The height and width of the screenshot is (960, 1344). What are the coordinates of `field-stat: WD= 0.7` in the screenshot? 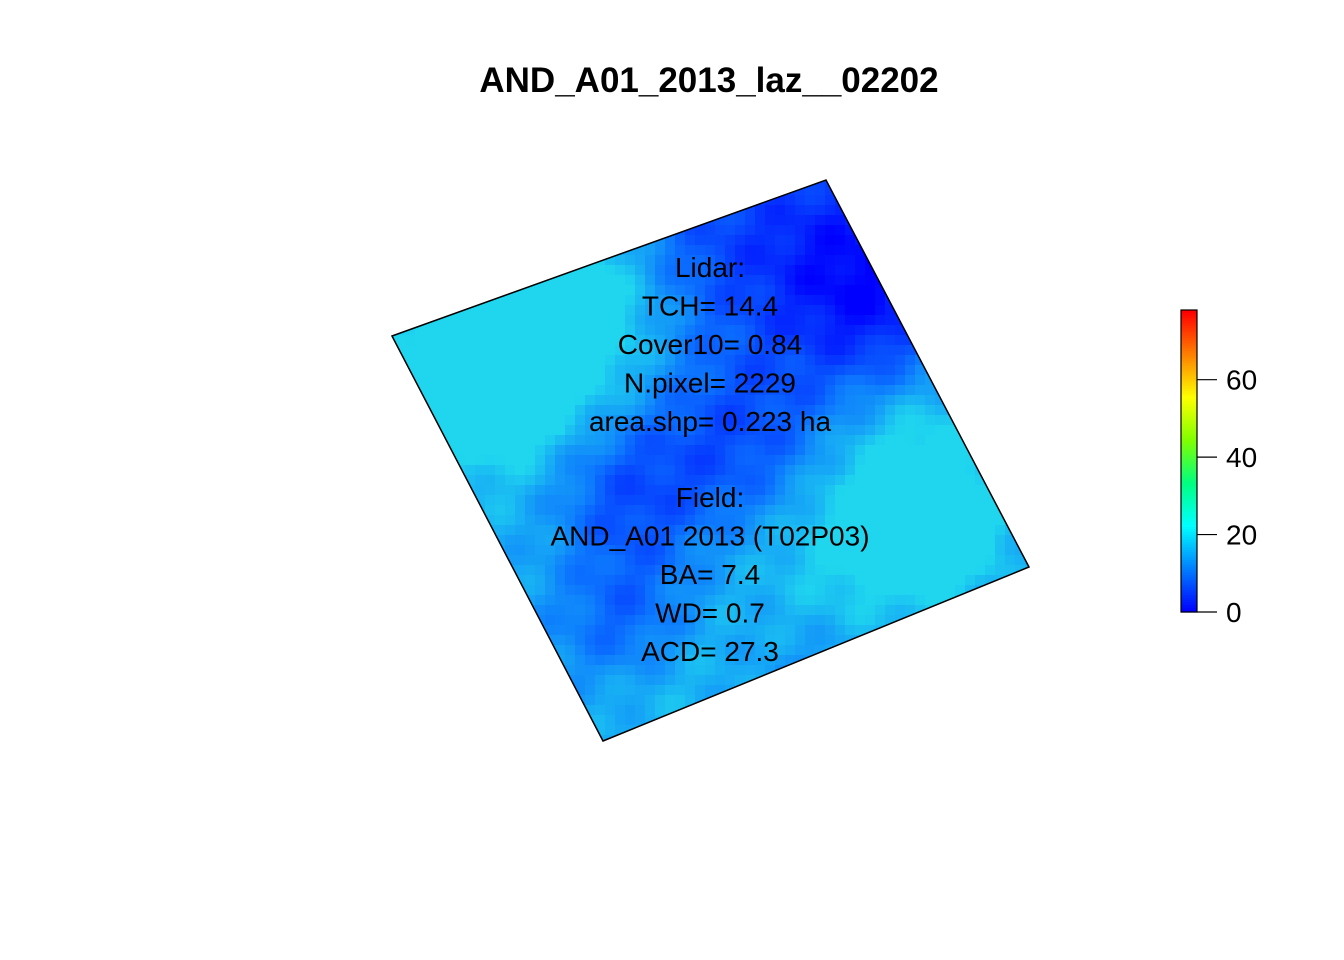 It's located at (710, 613).